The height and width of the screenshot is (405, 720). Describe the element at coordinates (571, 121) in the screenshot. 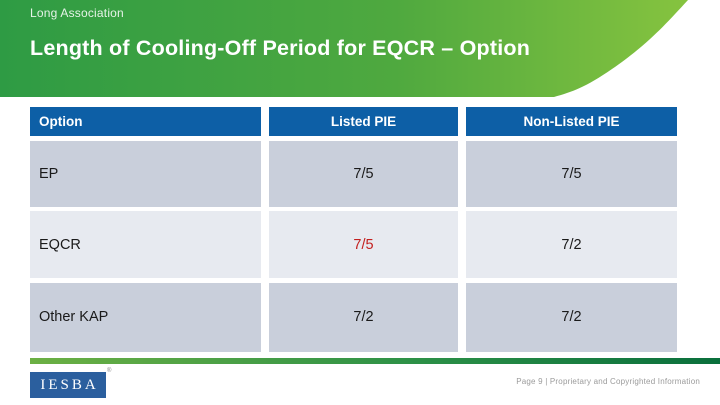

I see `table-header-non-listed-pie: Non-Listed PIE` at that location.